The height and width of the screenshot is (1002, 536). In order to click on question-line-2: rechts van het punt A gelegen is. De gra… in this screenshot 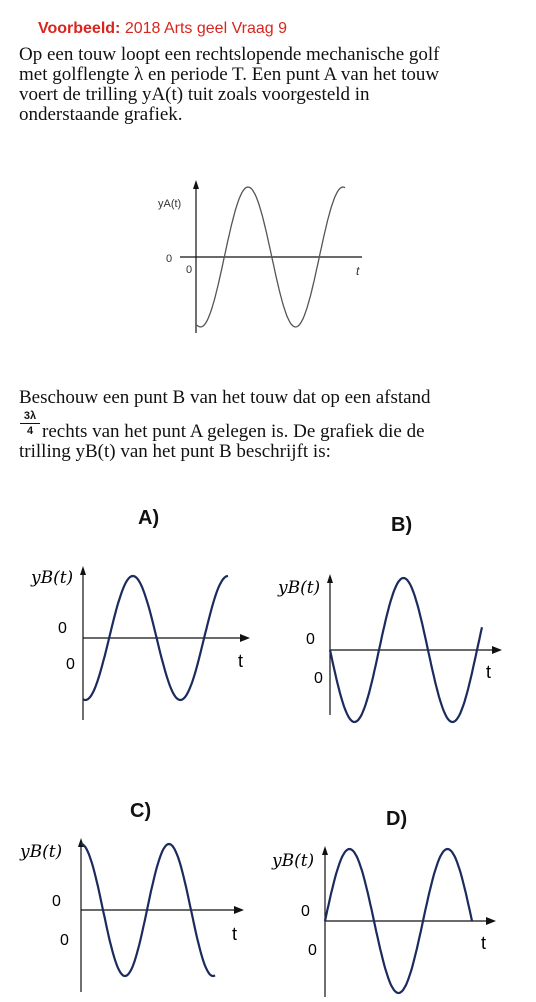, I will do `click(233, 431)`.